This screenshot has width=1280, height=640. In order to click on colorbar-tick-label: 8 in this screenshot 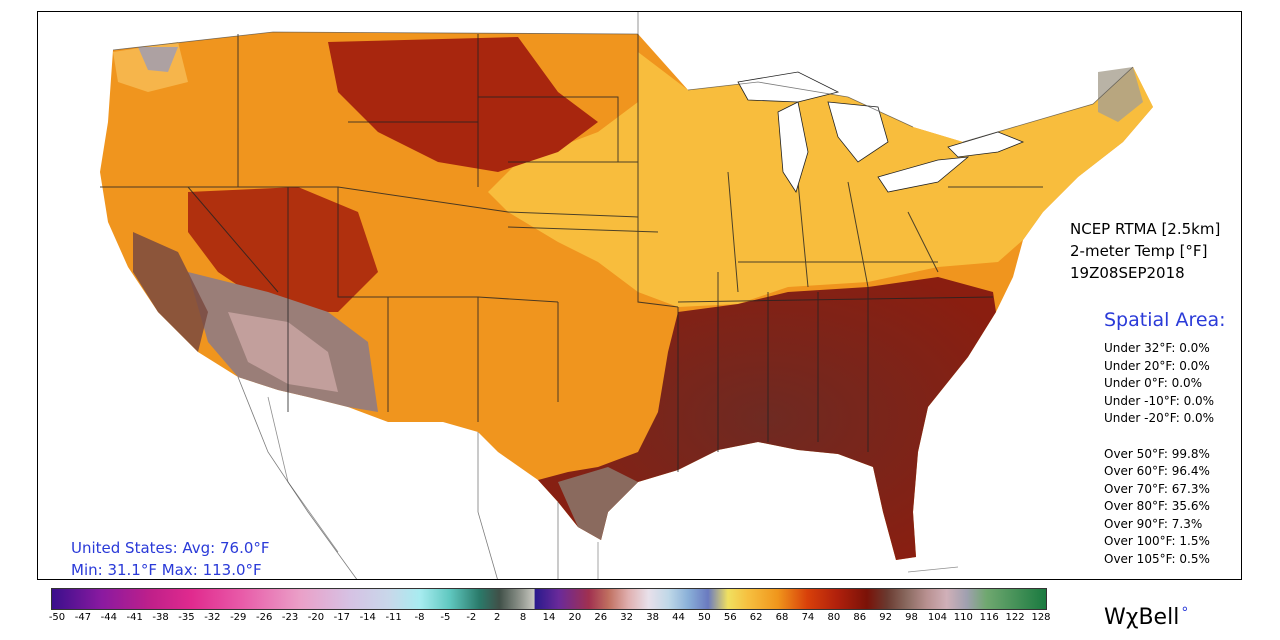, I will do `click(523, 617)`.